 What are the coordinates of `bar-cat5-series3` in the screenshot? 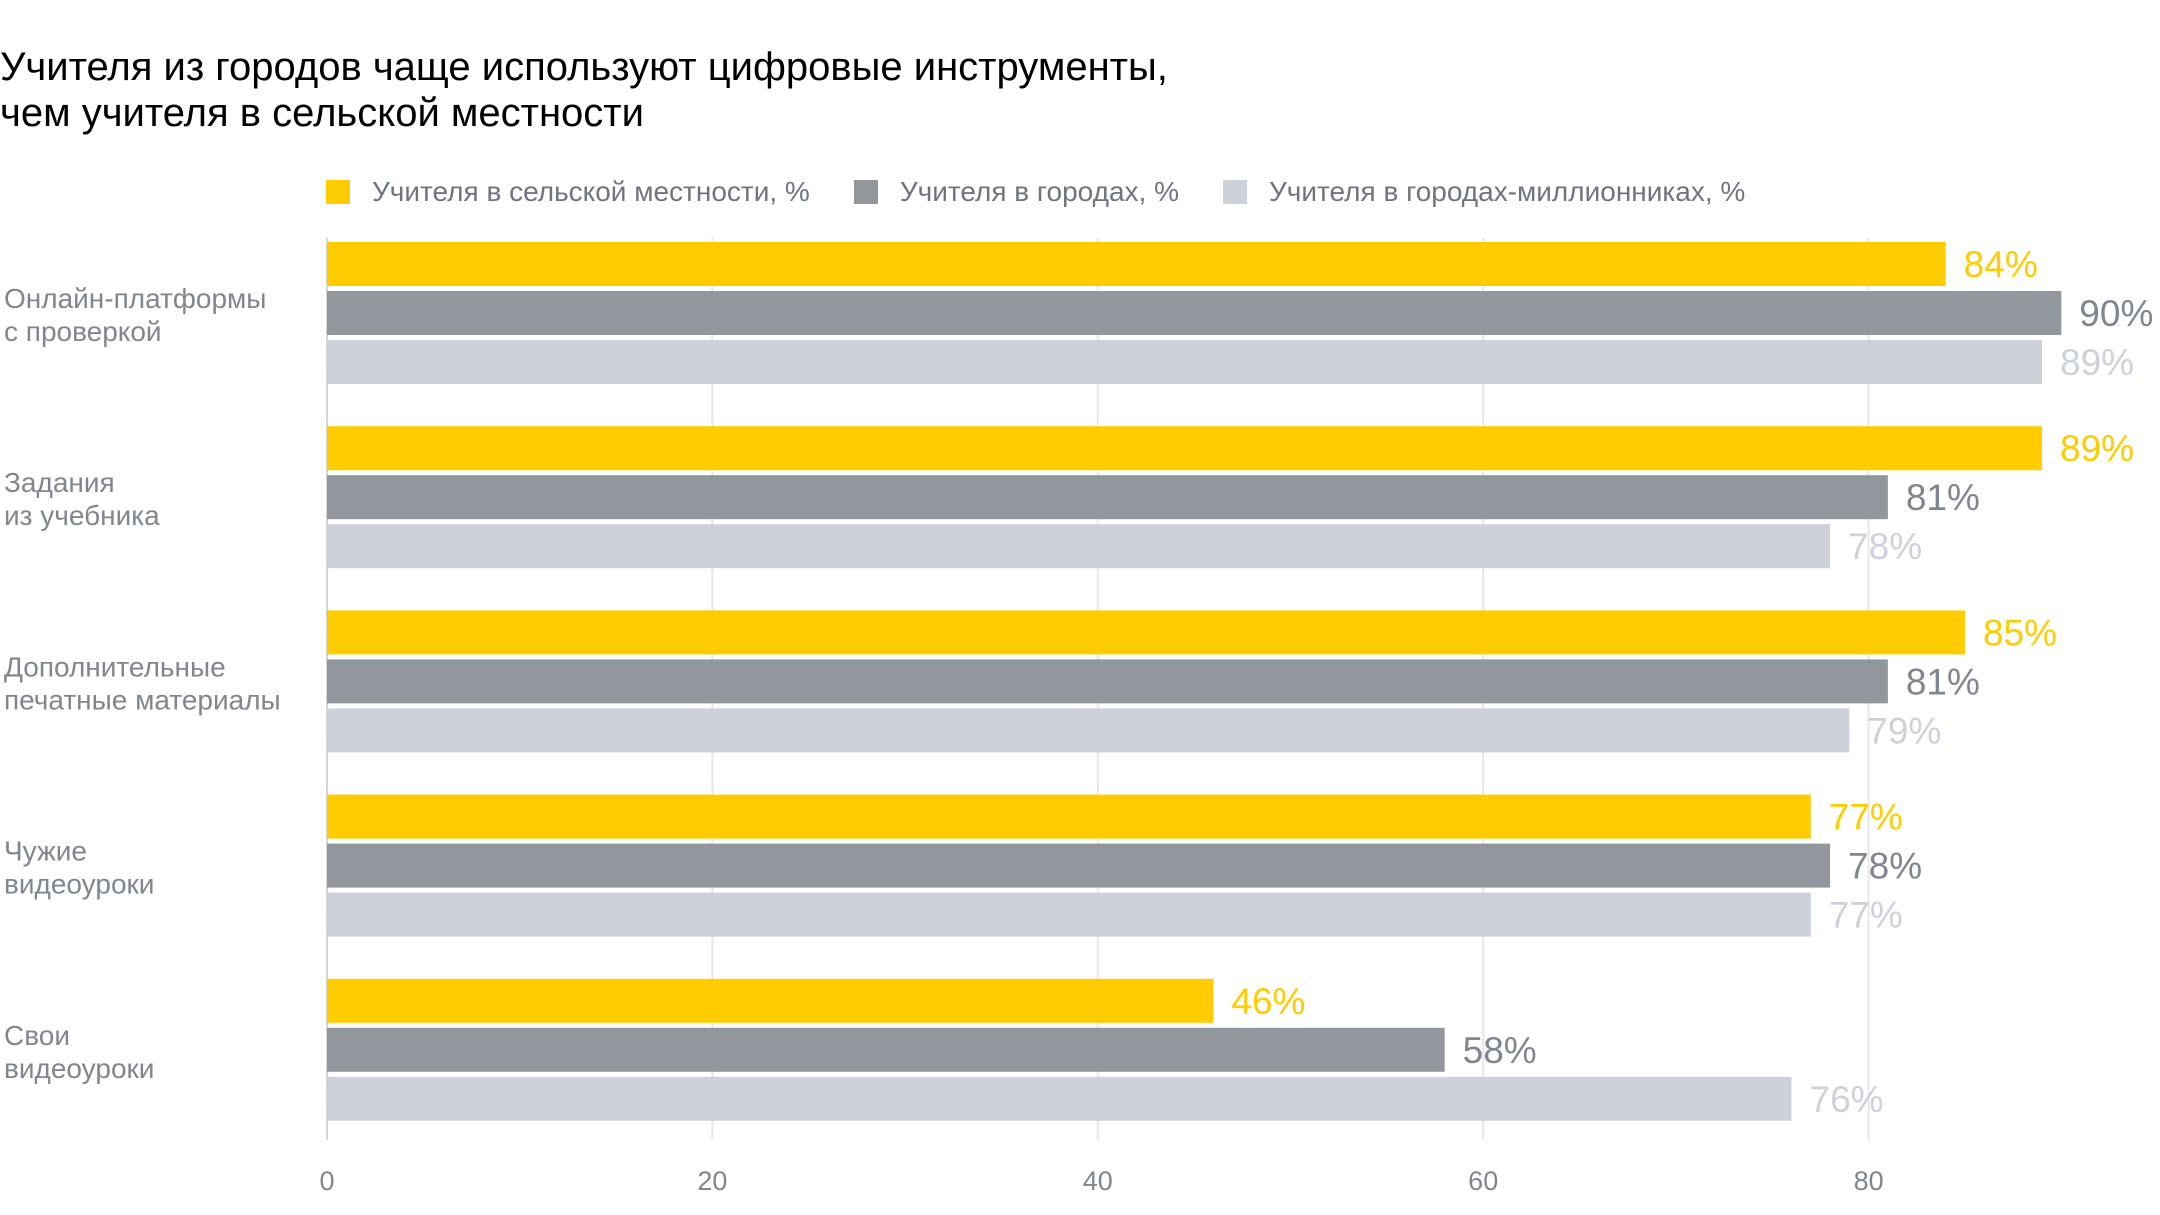 It's located at (1059, 1098).